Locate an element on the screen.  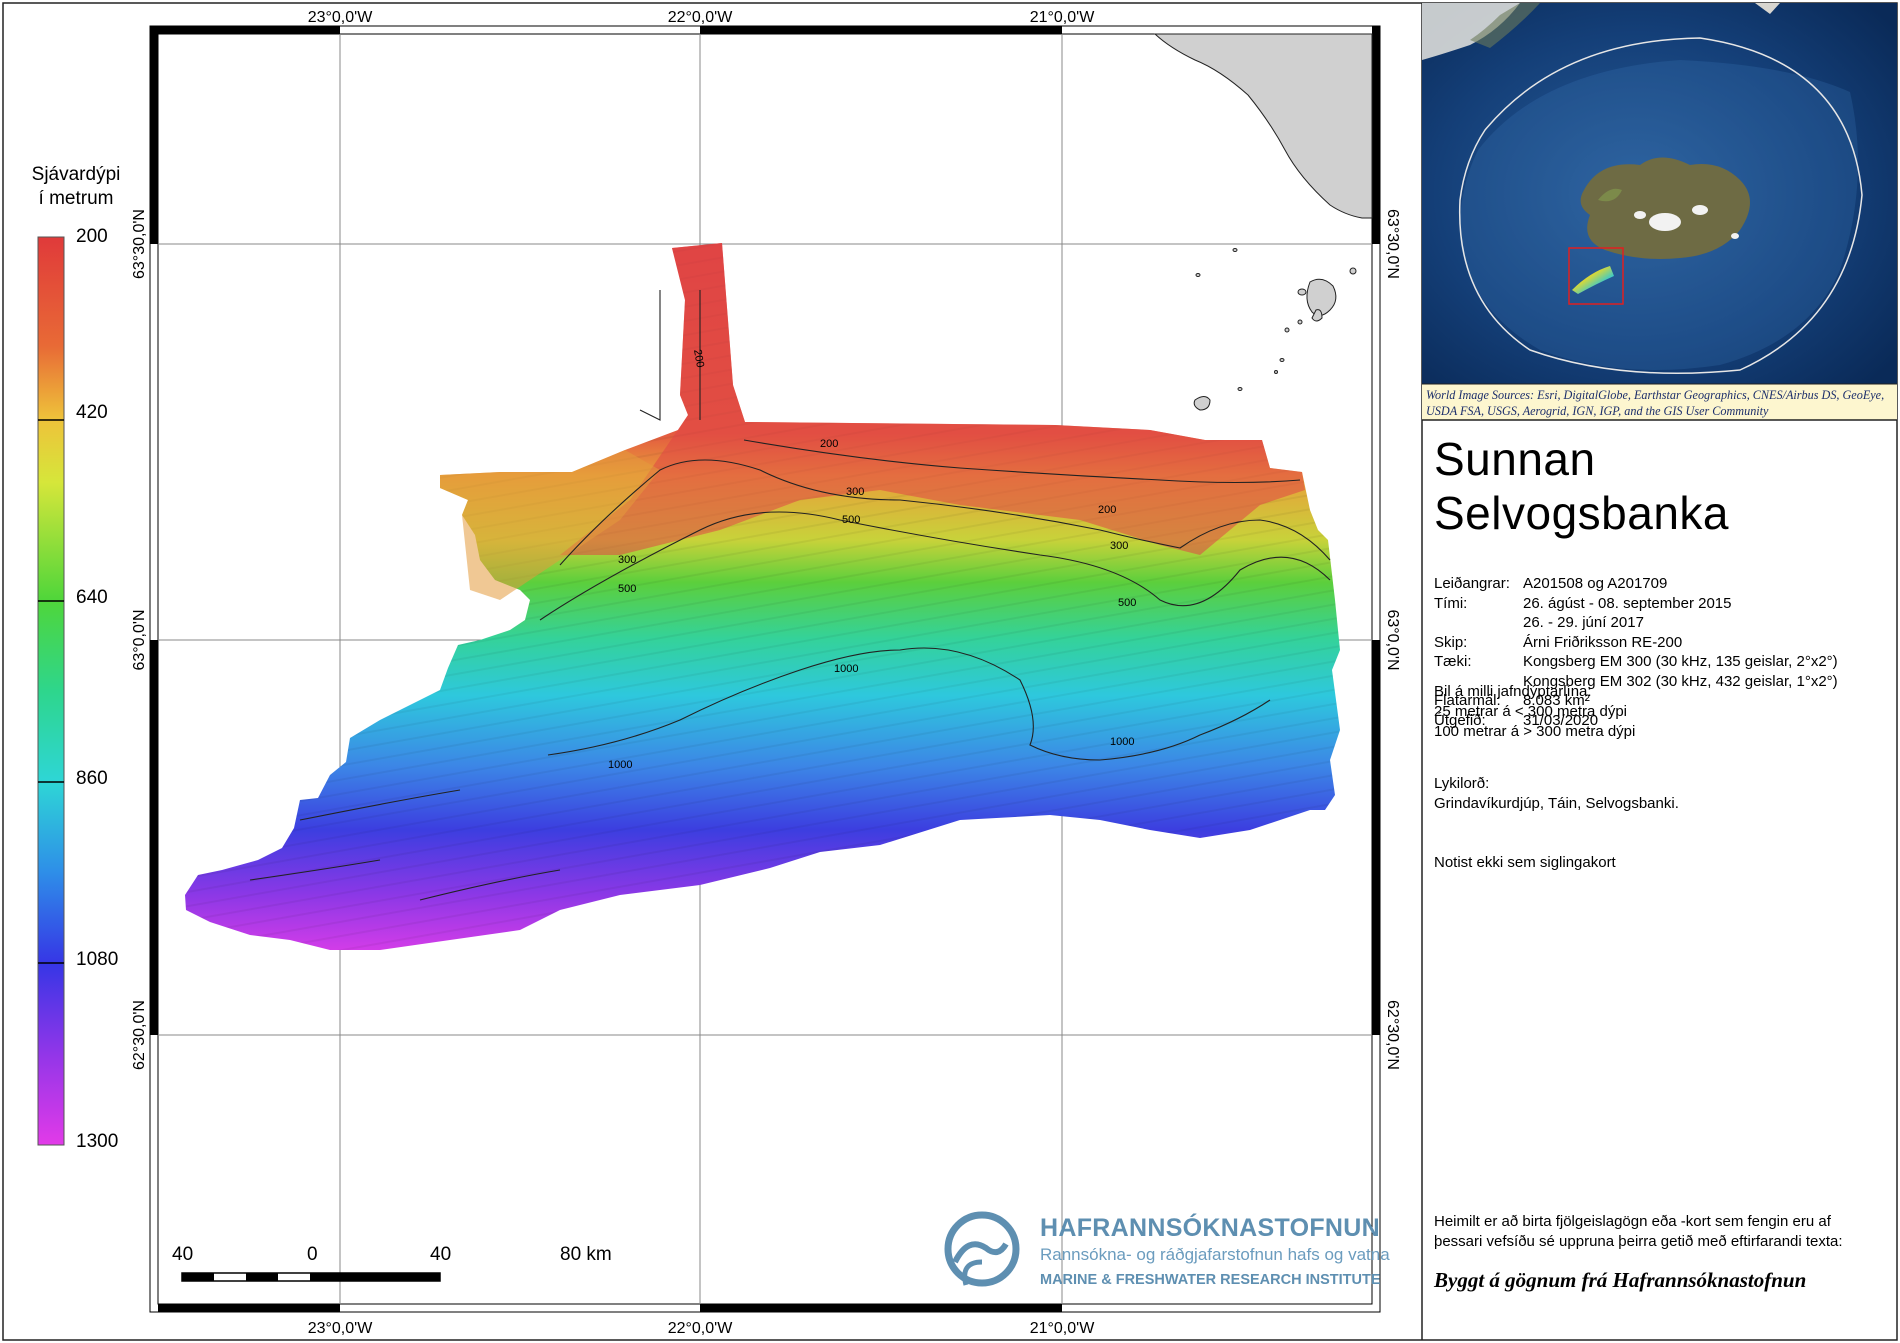
legend-title-line2: í metrum is located at coordinates (76, 198).